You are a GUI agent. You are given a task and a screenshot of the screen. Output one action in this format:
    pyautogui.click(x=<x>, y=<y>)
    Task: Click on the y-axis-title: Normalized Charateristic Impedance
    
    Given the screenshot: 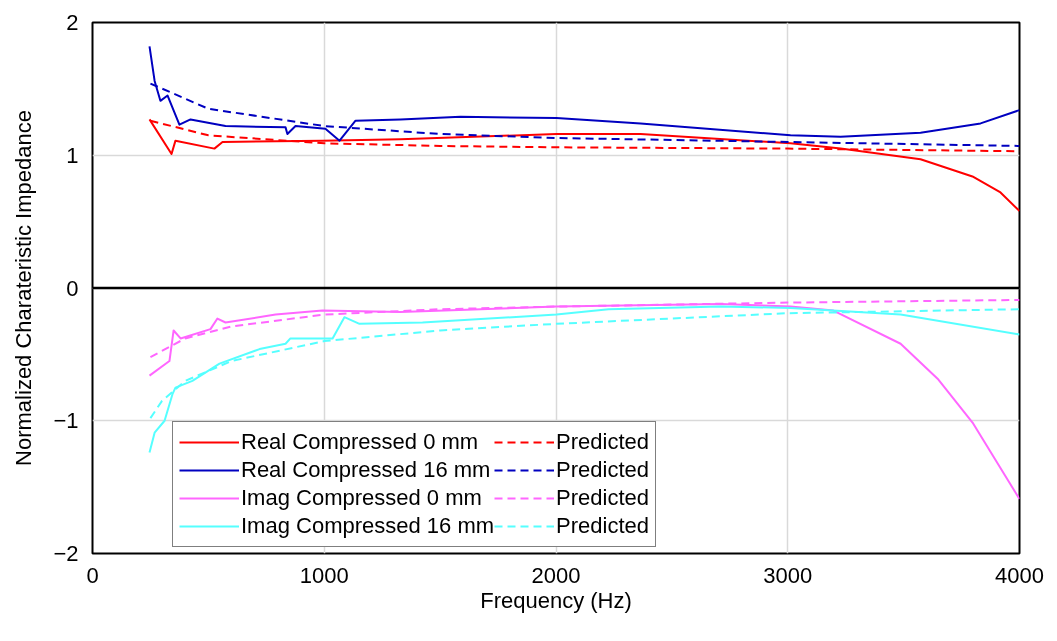 What is the action you would take?
    pyautogui.click(x=24, y=288)
    